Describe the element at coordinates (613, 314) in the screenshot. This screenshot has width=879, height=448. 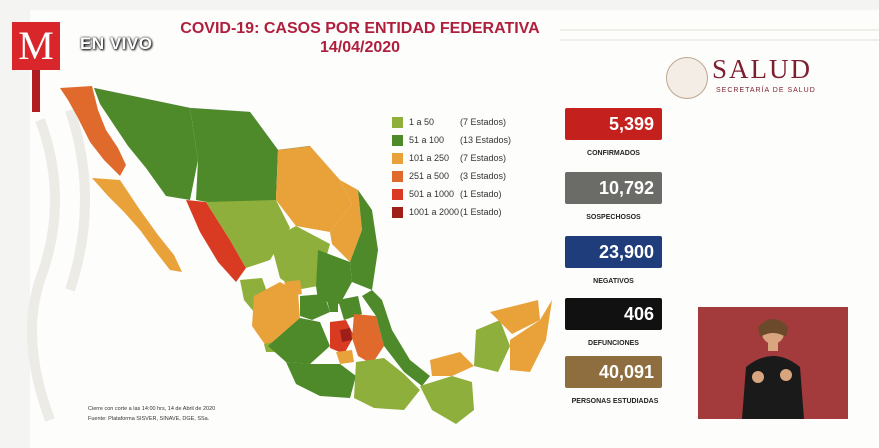
I see `stat-value-box: 406` at that location.